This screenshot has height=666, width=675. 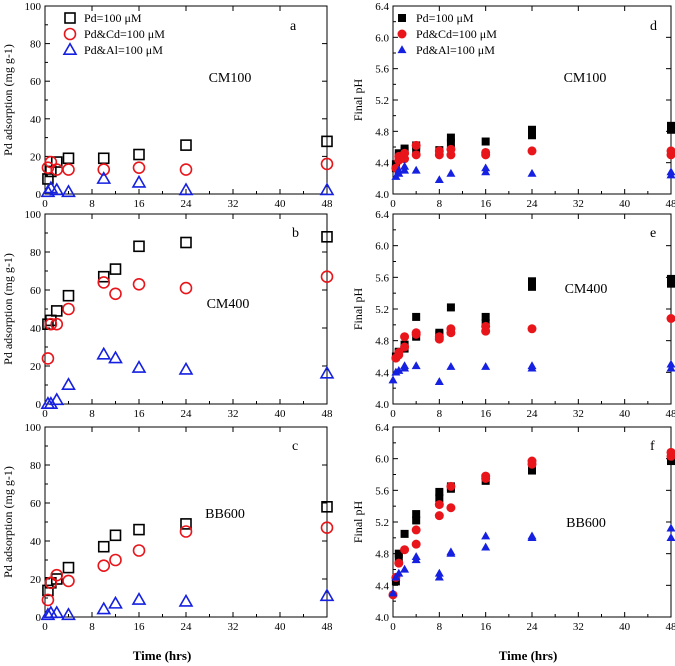 I want to click on y-tick-label: 4.8, so click(x=382, y=132).